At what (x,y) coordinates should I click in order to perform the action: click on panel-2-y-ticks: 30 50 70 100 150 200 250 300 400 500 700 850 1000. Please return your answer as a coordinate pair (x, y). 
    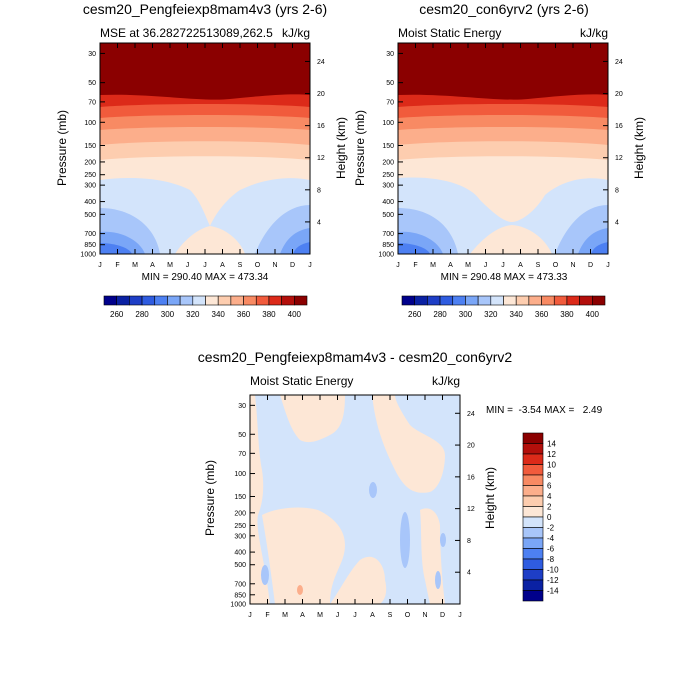
    Looking at the image, I should click on (390, 155).